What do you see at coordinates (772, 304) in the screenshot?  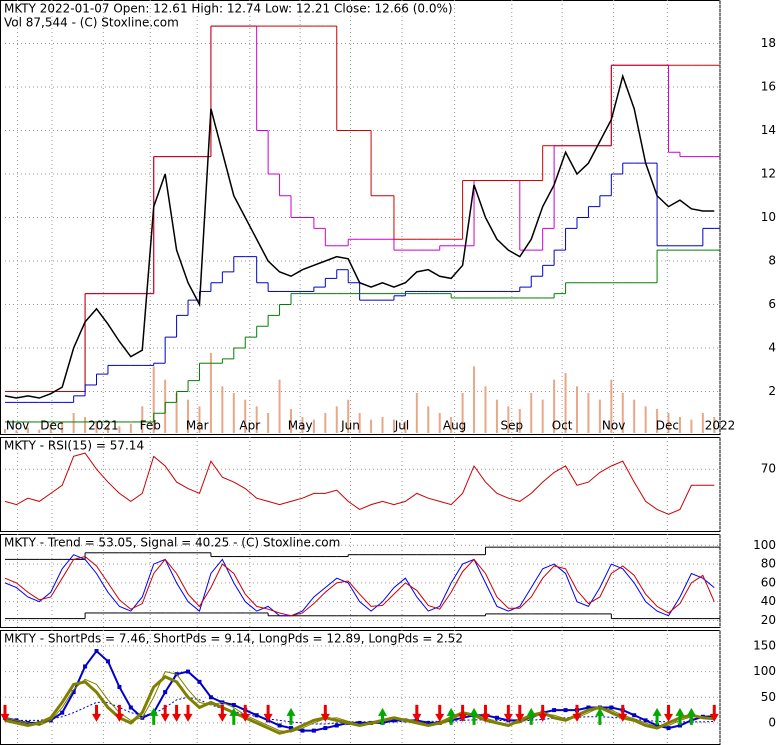 I see `y-tick-label: 6` at bounding box center [772, 304].